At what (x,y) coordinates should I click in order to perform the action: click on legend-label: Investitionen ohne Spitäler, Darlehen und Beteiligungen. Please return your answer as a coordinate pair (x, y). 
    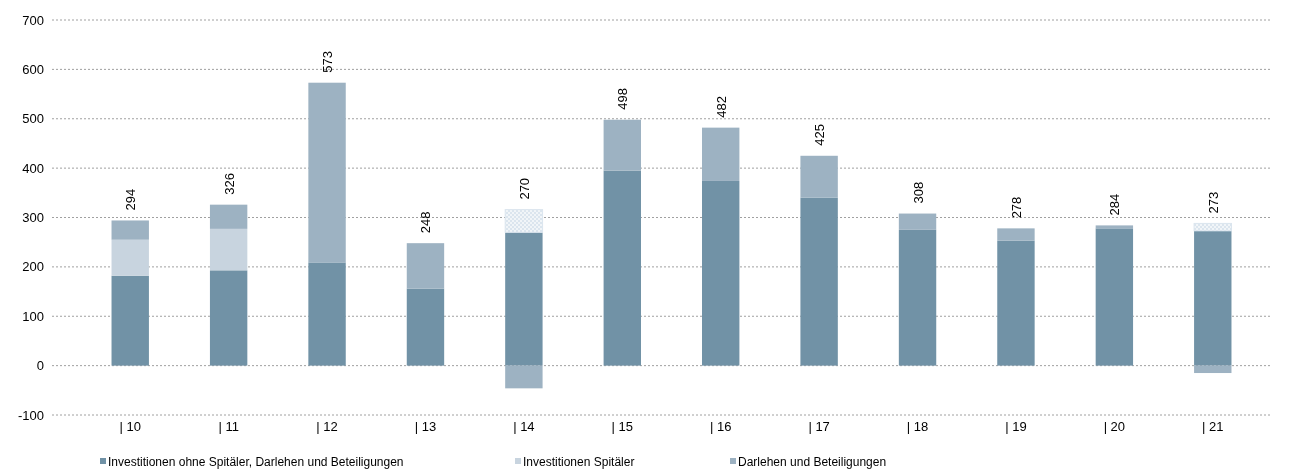
    Looking at the image, I should click on (256, 462).